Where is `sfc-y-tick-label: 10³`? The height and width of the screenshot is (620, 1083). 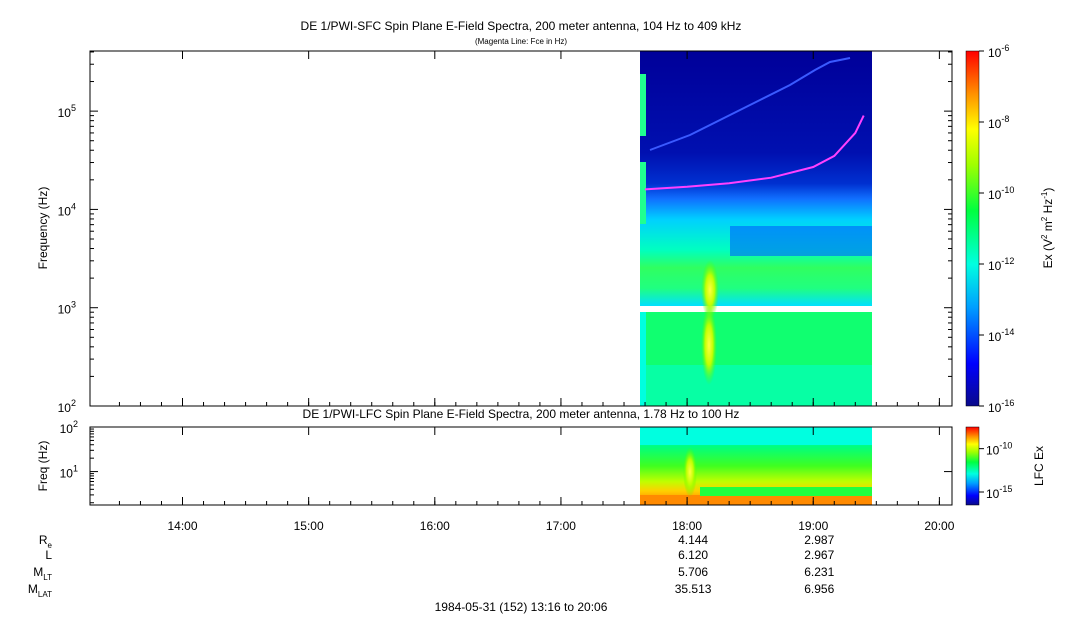
sfc-y-tick-label: 10³ is located at coordinates (67, 308).